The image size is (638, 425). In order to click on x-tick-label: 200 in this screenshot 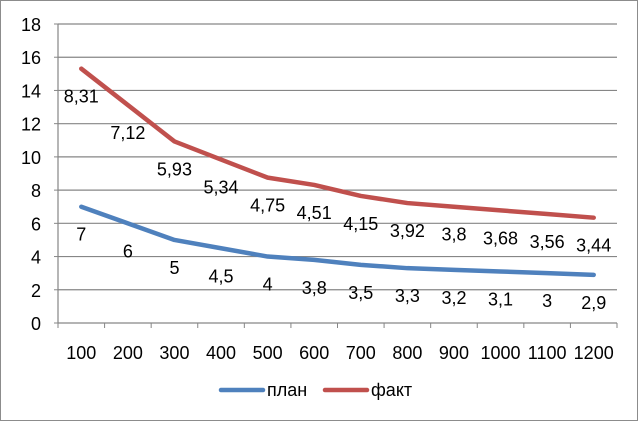, I will do `click(128, 353)`.